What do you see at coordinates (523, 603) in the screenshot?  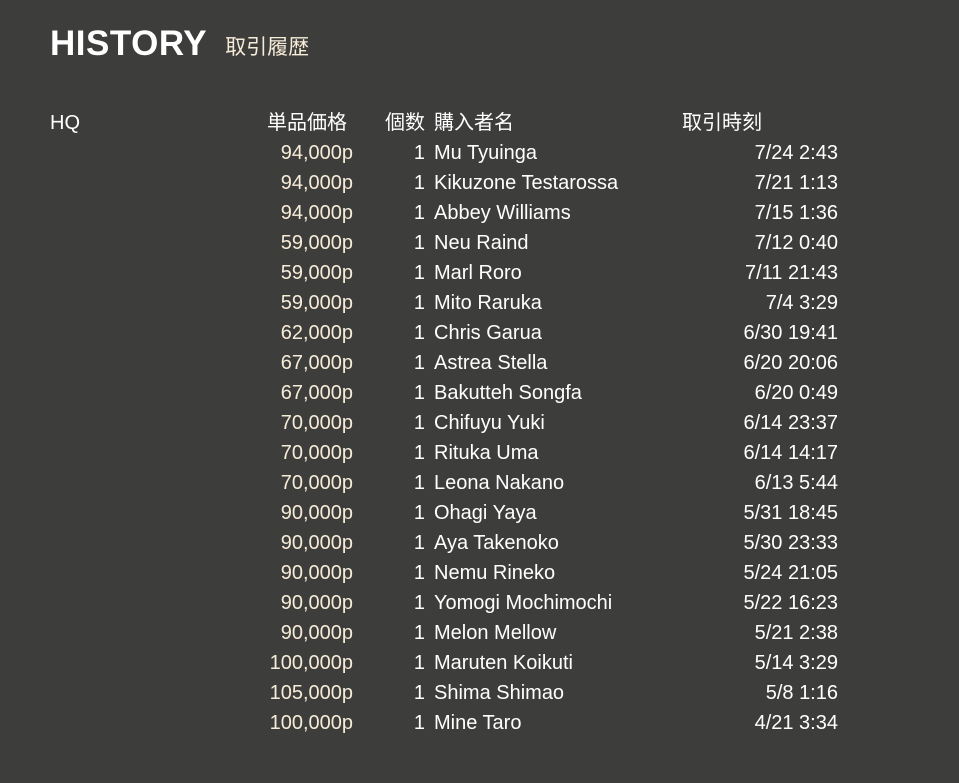 I see `cell-buyer: Yomogi Mochimochi` at bounding box center [523, 603].